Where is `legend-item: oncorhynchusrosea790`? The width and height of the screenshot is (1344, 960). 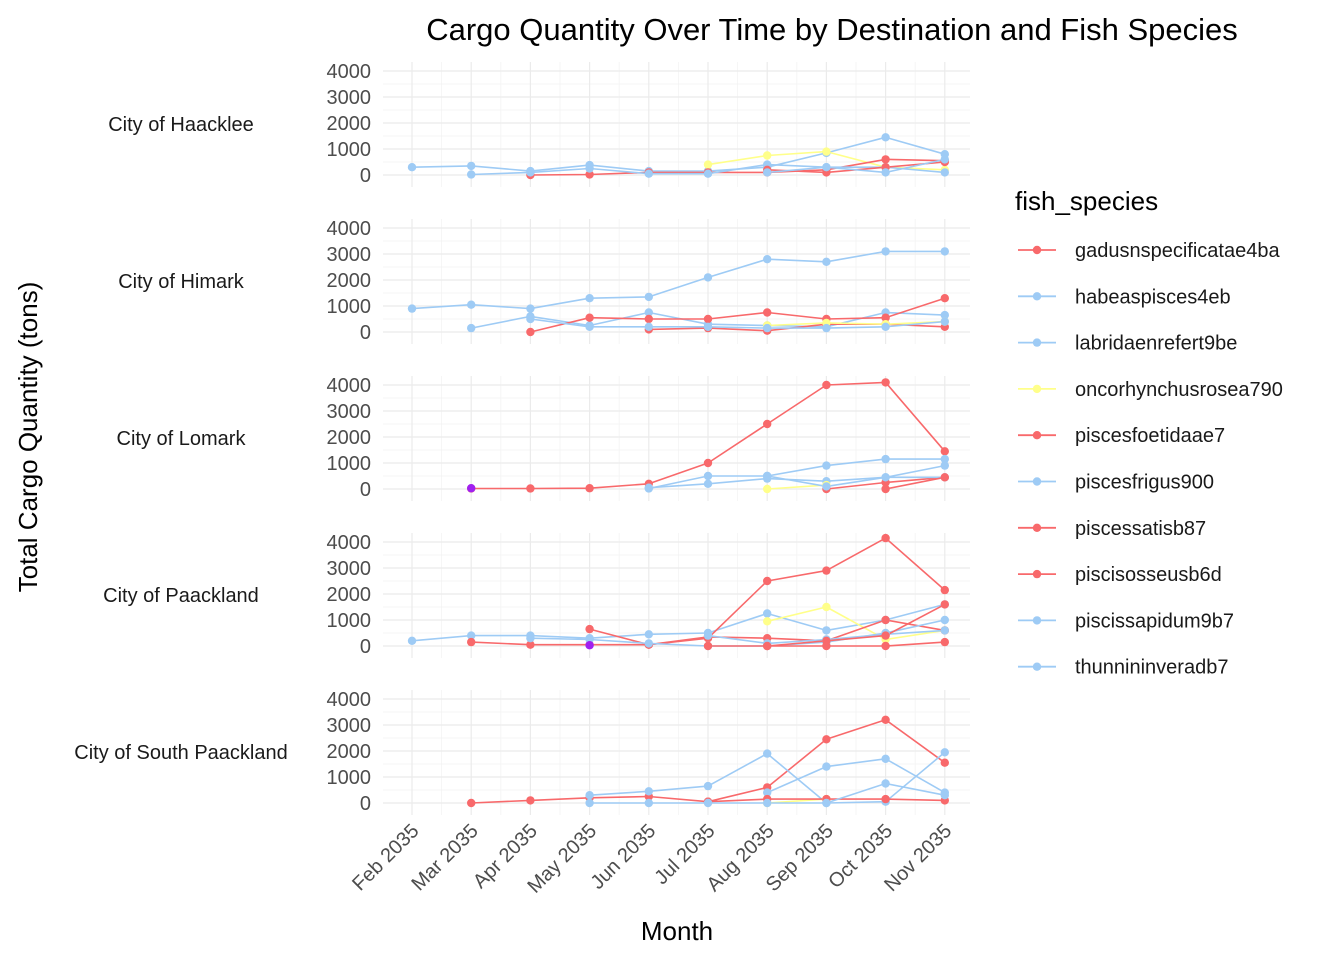 legend-item: oncorhynchusrosea790 is located at coordinates (1150, 390).